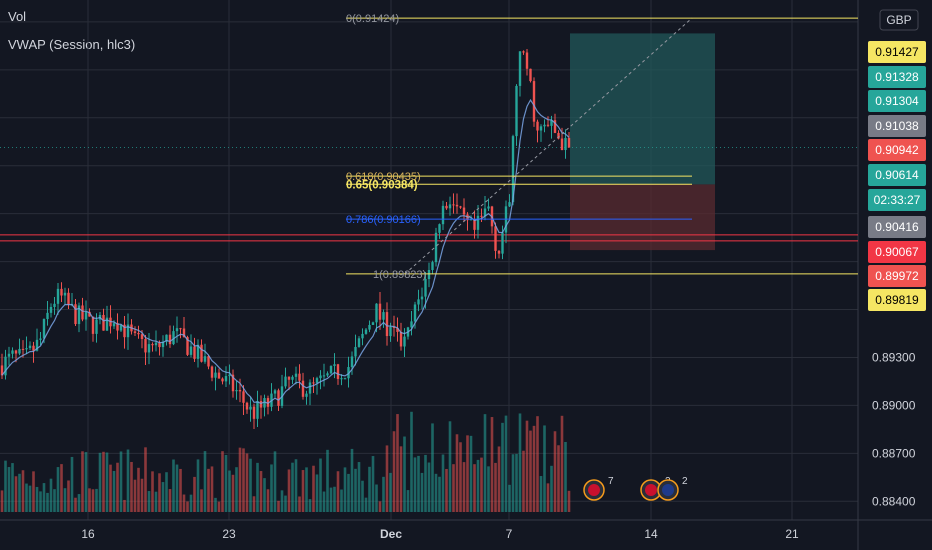 This screenshot has height=550, width=932. What do you see at coordinates (594, 490) in the screenshot?
I see `flag-icon` at bounding box center [594, 490].